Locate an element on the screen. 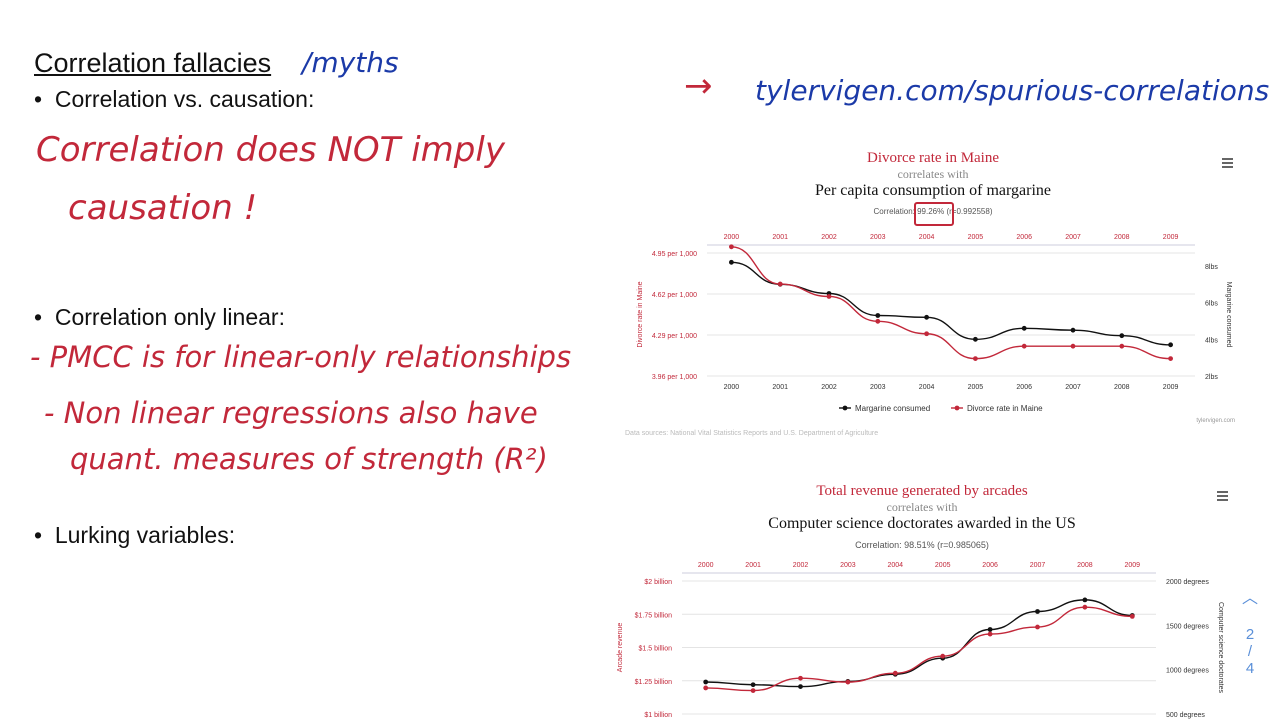 The image size is (1280, 720). x-tick-label-bottom: 2004 is located at coordinates (927, 387).